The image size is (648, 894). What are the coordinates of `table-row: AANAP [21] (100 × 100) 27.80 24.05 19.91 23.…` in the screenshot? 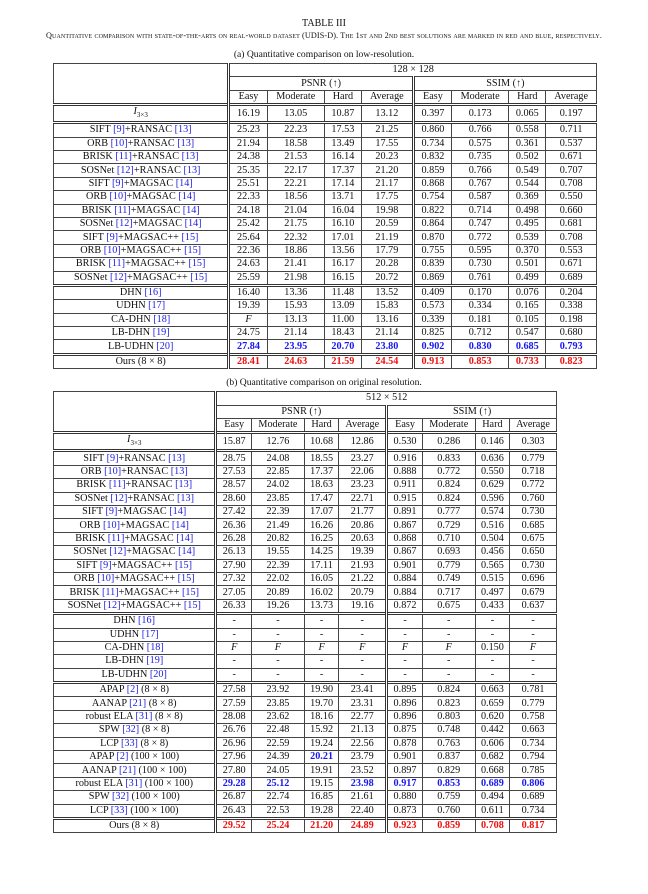 It's located at (304, 770).